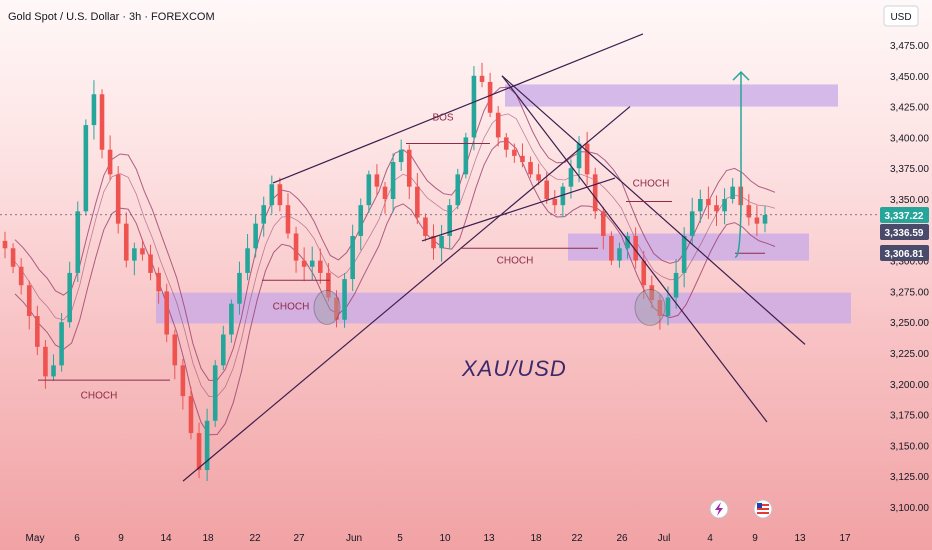 The width and height of the screenshot is (932, 550). What do you see at coordinates (738, 165) in the screenshot?
I see `projection-path` at bounding box center [738, 165].